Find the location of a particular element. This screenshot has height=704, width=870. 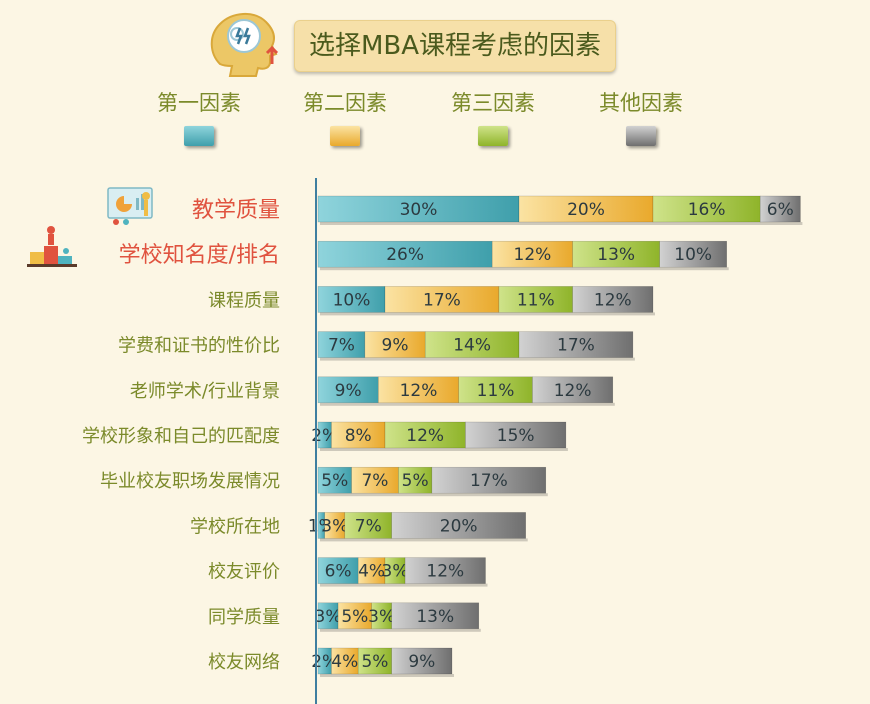

category-label: 学校知名度/排名 is located at coordinates (199, 255).